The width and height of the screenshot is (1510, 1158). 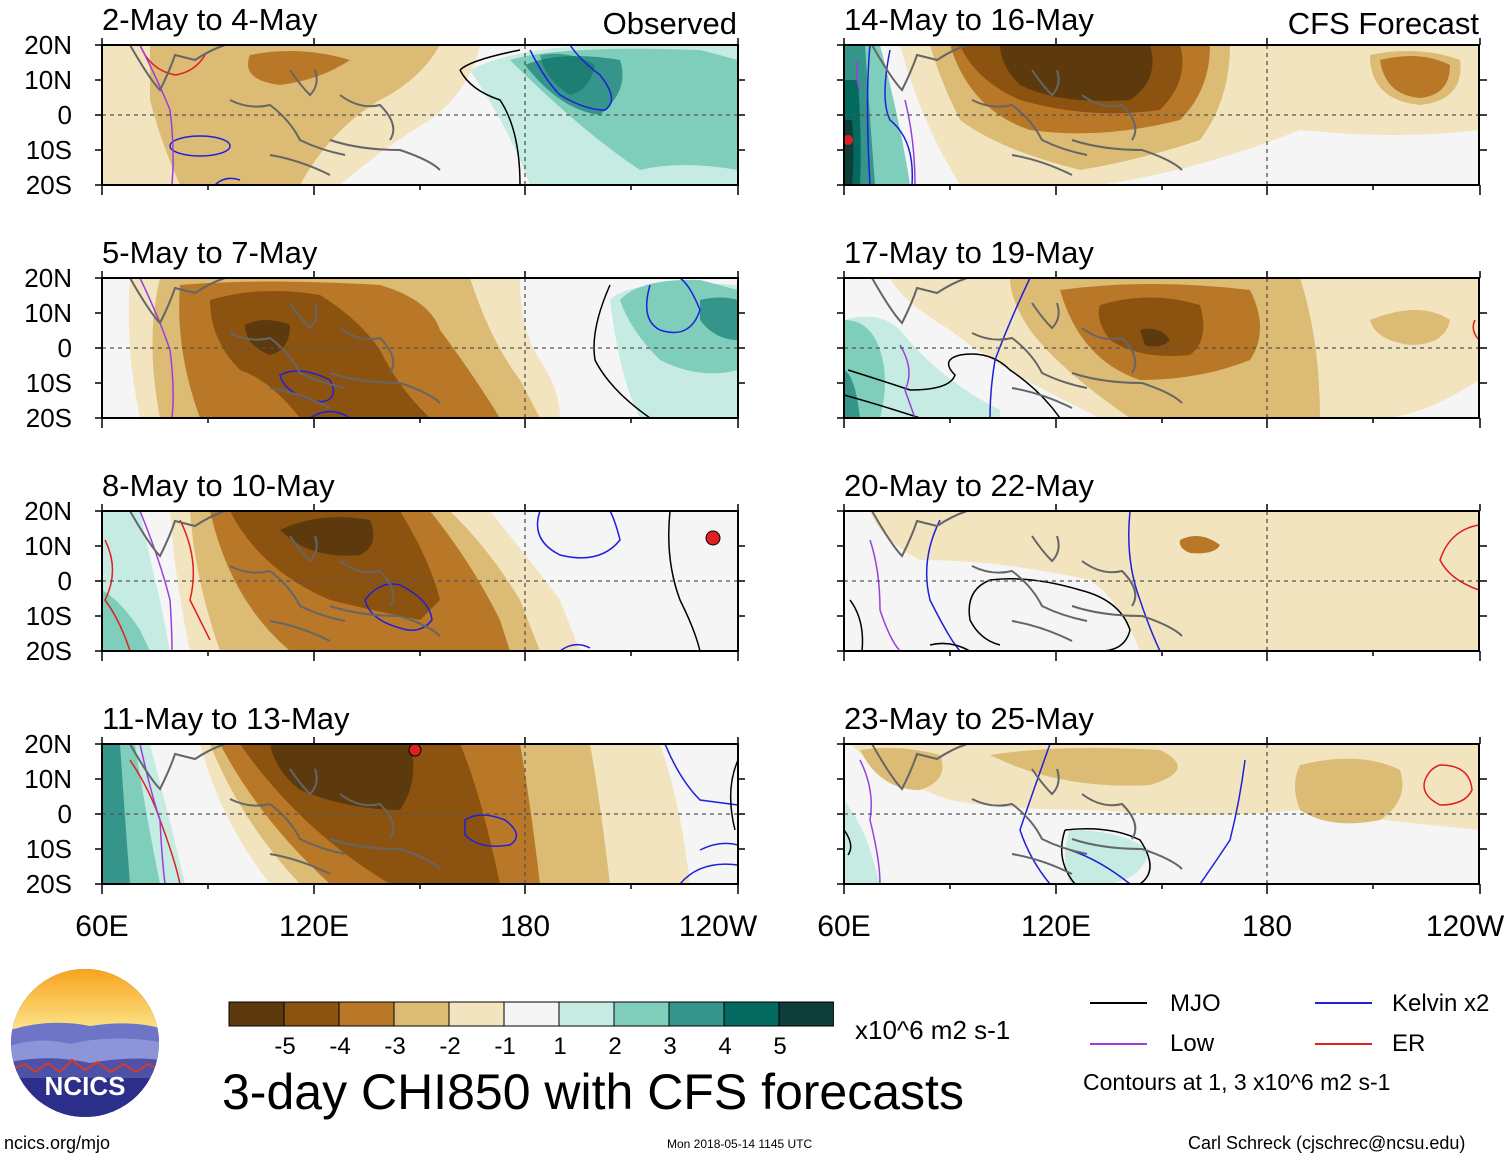 I want to click on legend-label-mjo: MJO, so click(x=1195, y=1003).